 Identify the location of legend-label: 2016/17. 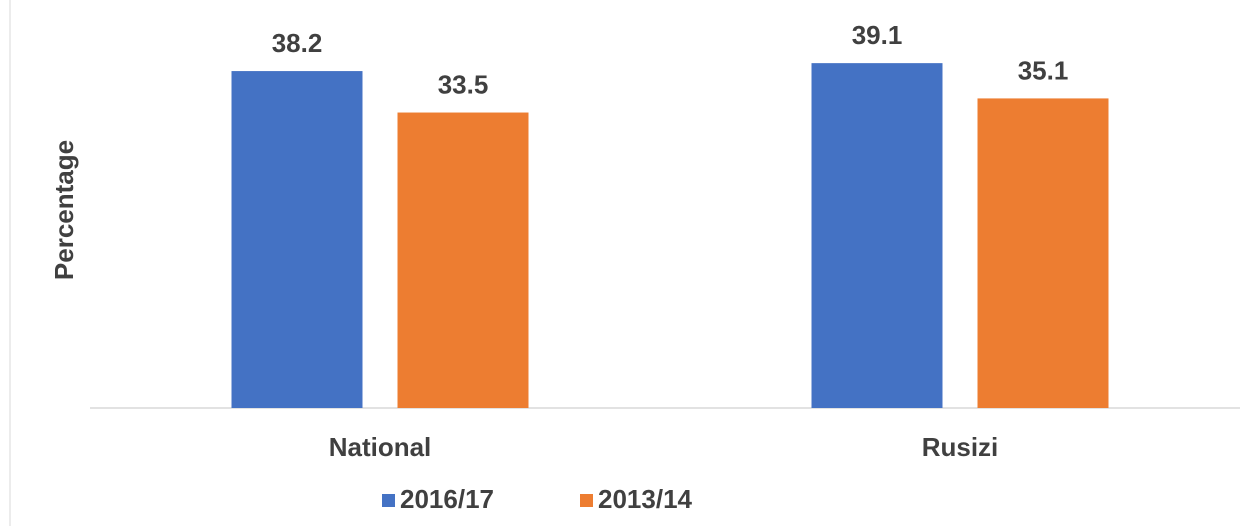
(447, 499).